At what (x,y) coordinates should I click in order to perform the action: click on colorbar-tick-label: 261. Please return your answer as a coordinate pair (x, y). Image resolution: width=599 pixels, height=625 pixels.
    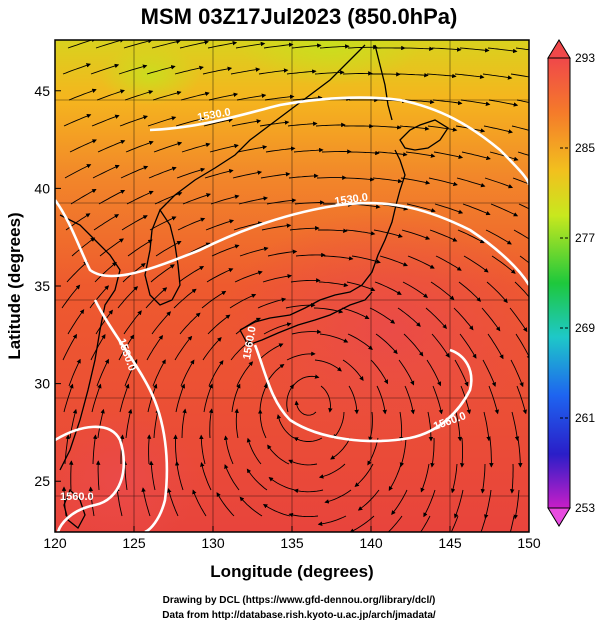
    Looking at the image, I should click on (585, 418).